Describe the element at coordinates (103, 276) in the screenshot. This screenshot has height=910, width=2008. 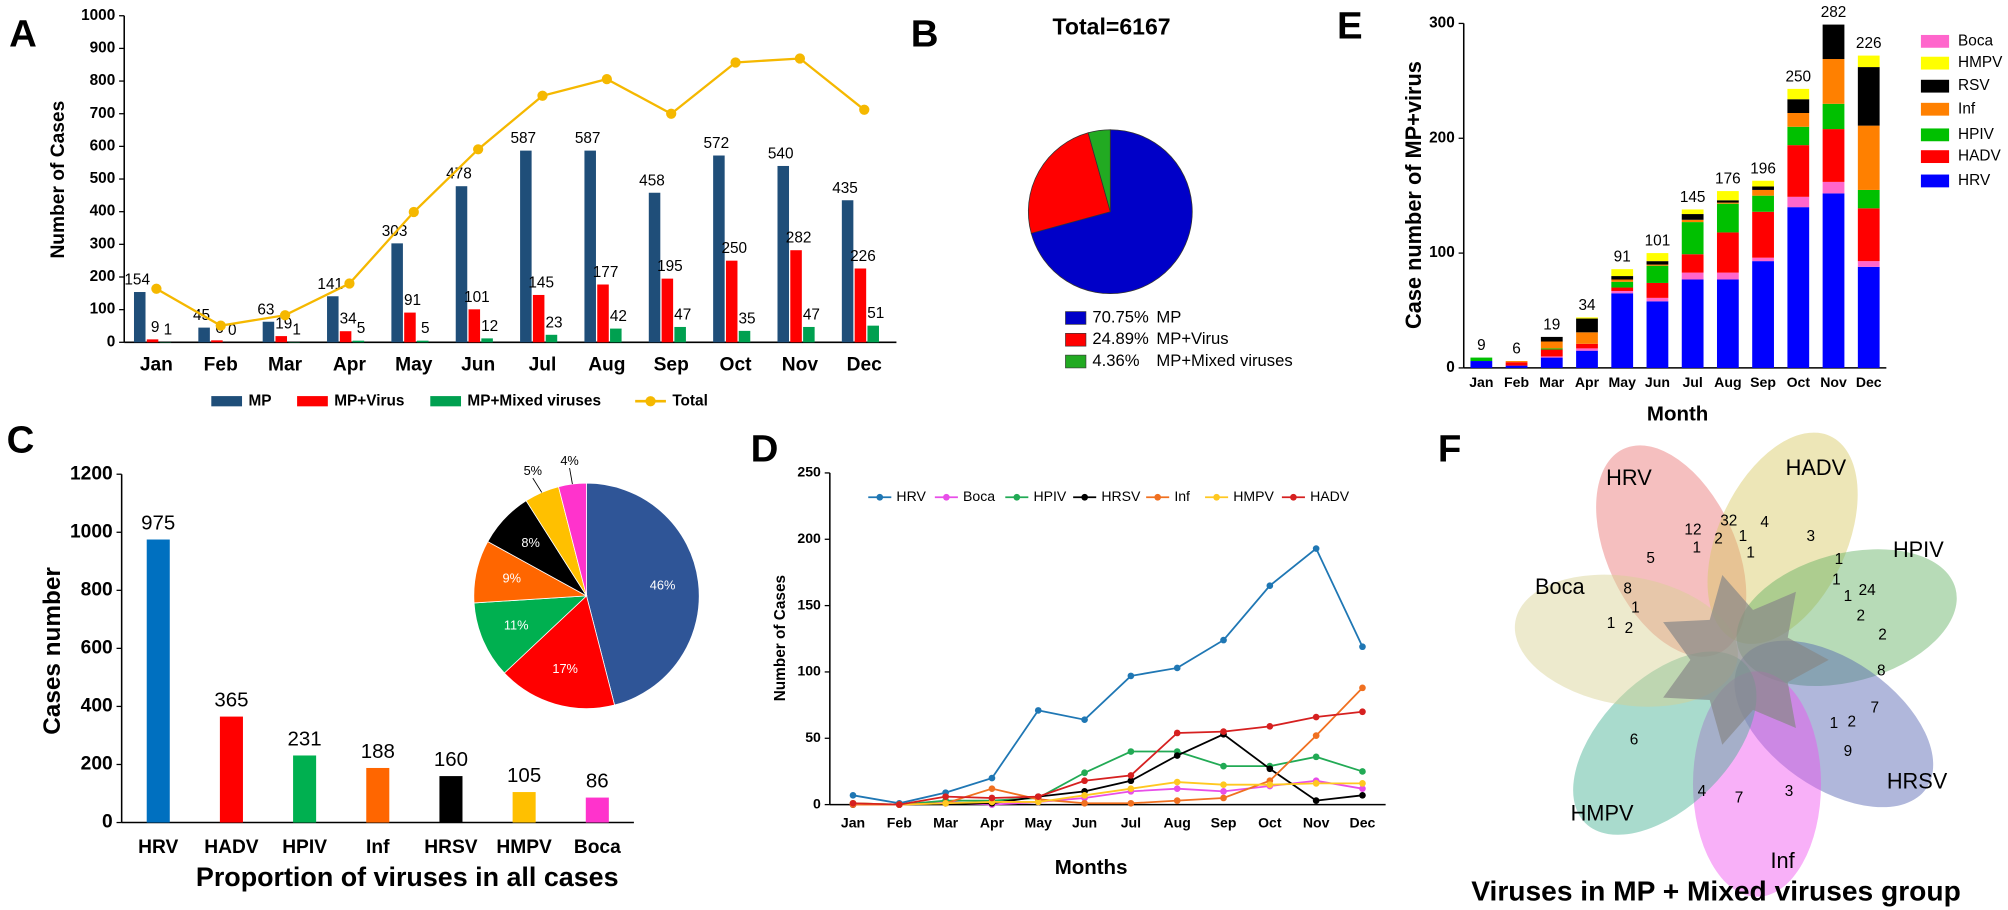
I see `y-tick-label: 200` at that location.